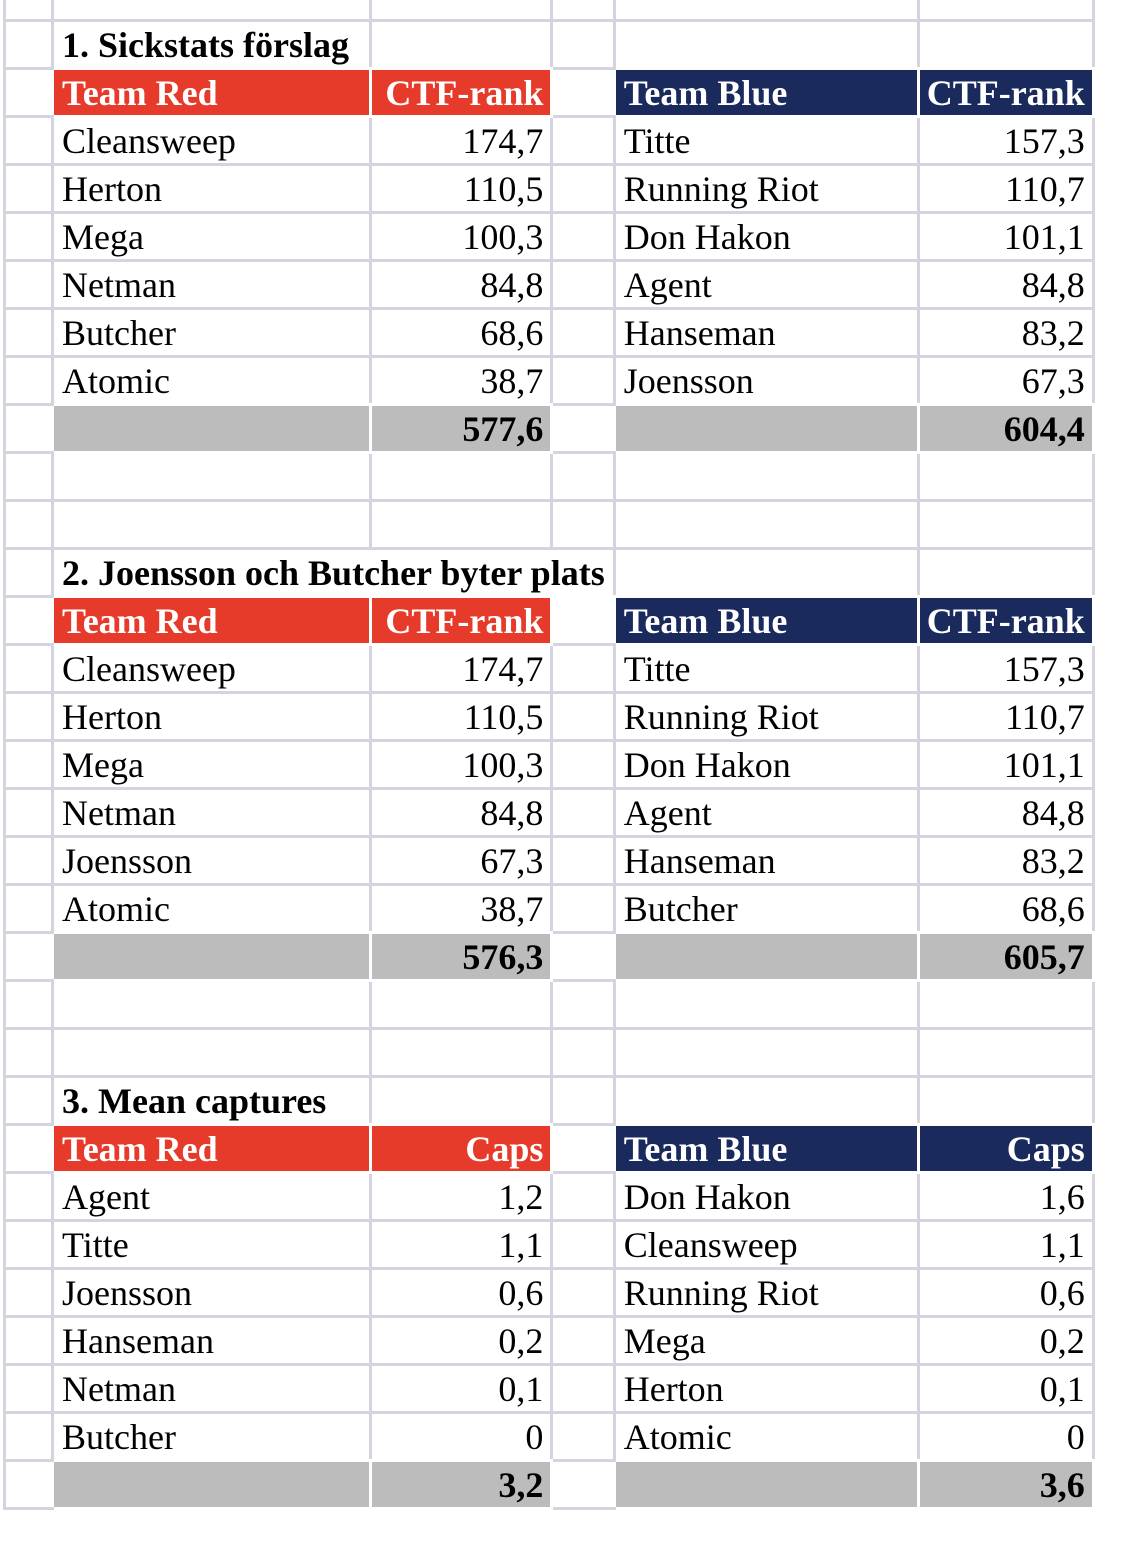 This screenshot has width=1124, height=1542. What do you see at coordinates (1005, 620) in the screenshot?
I see `blue-value-header: CTF-rank` at bounding box center [1005, 620].